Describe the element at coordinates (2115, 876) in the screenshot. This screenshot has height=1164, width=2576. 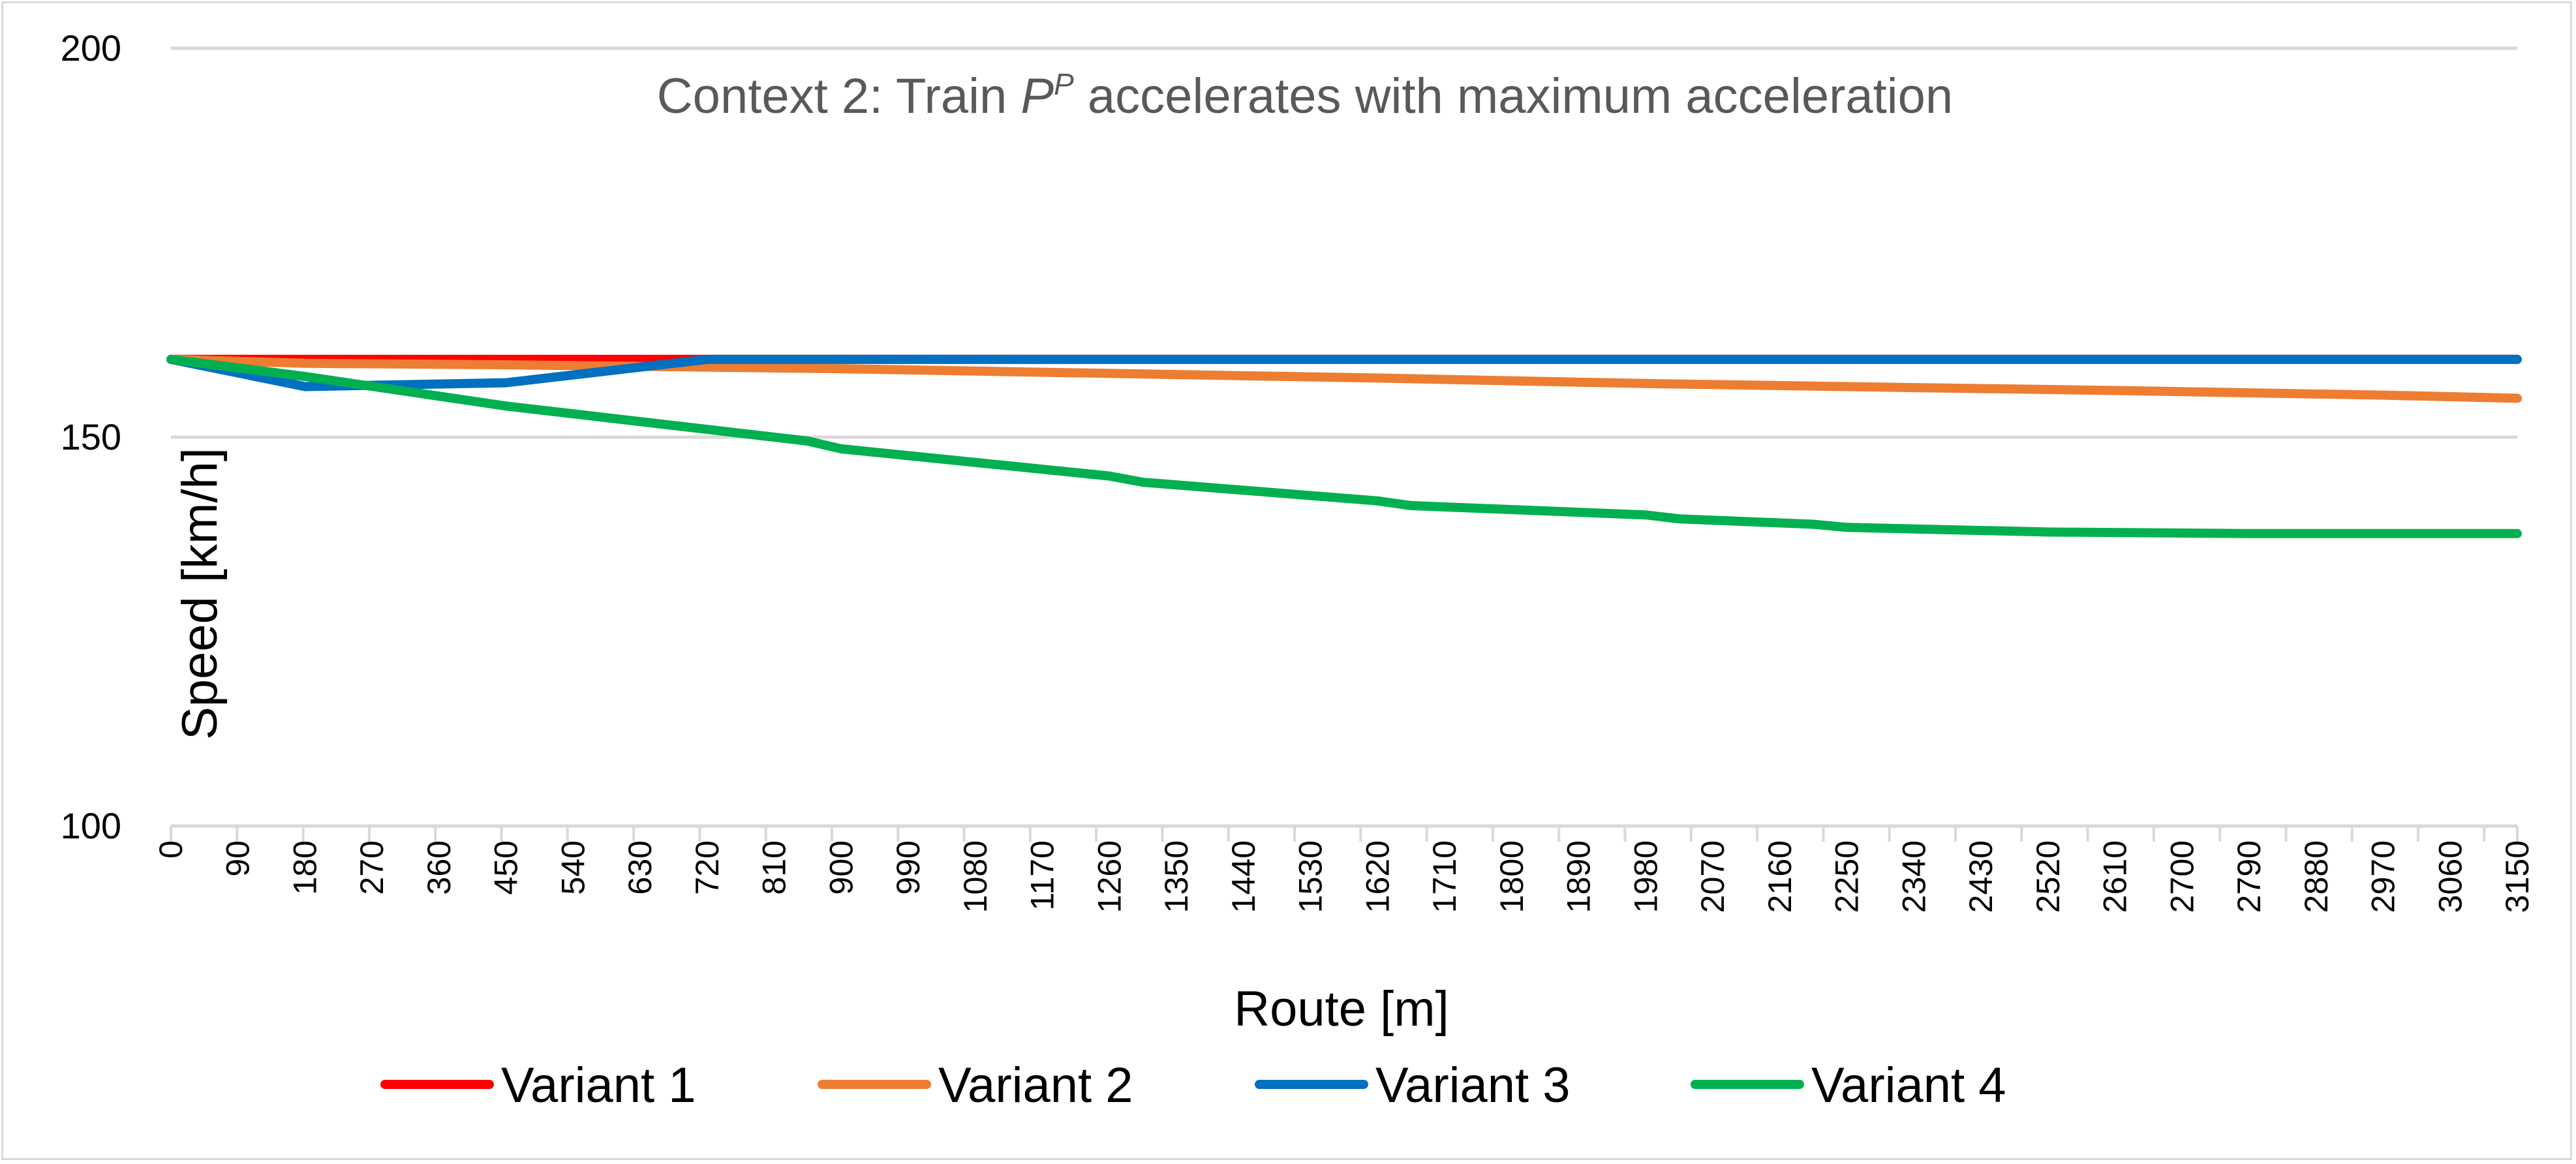
I see `x-tick-label: 2610` at that location.